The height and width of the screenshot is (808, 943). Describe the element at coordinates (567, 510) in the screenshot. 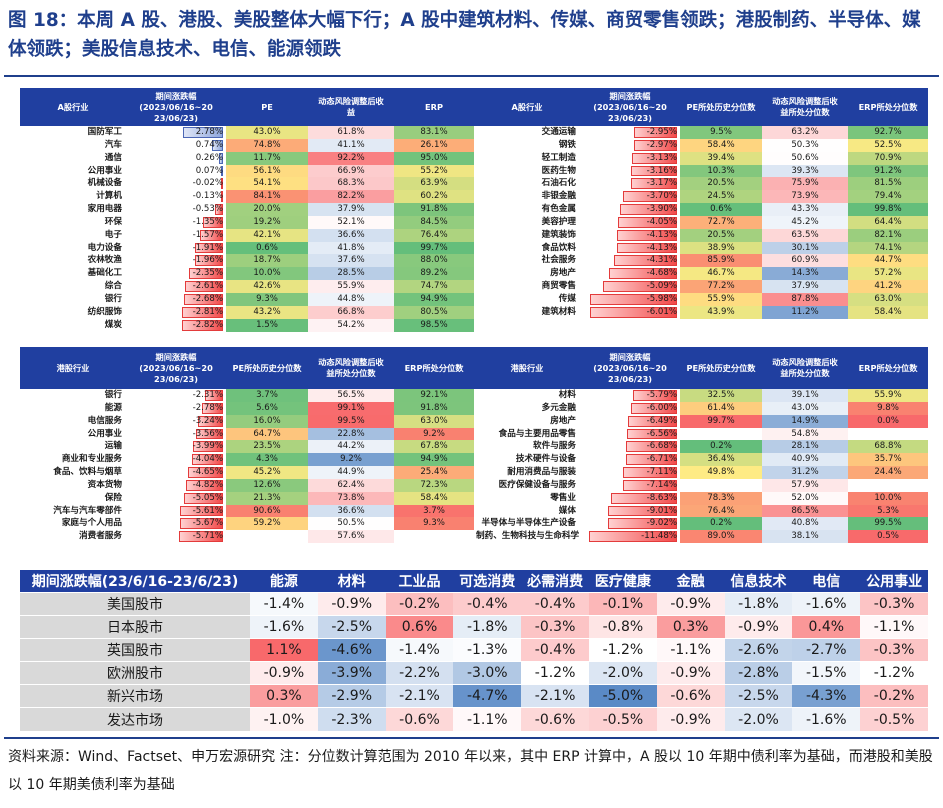

I see `industry-name: 媒体` at that location.